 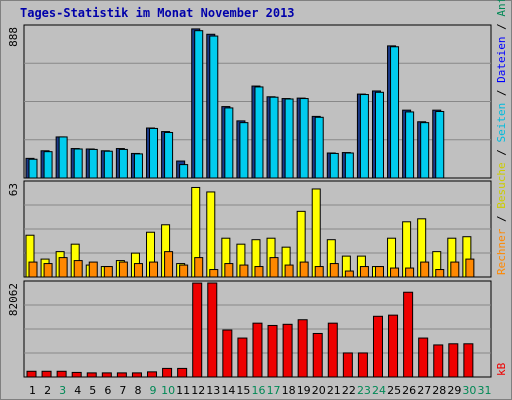 I want to click on x-tick-label: 14, so click(x=228, y=390).